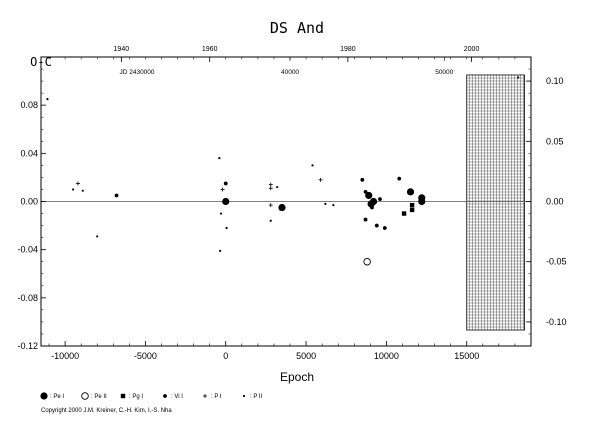 Image resolution: width=590 pixels, height=425 pixels. What do you see at coordinates (29, 105) in the screenshot?
I see `y-tick-label-left: 0.08` at bounding box center [29, 105].